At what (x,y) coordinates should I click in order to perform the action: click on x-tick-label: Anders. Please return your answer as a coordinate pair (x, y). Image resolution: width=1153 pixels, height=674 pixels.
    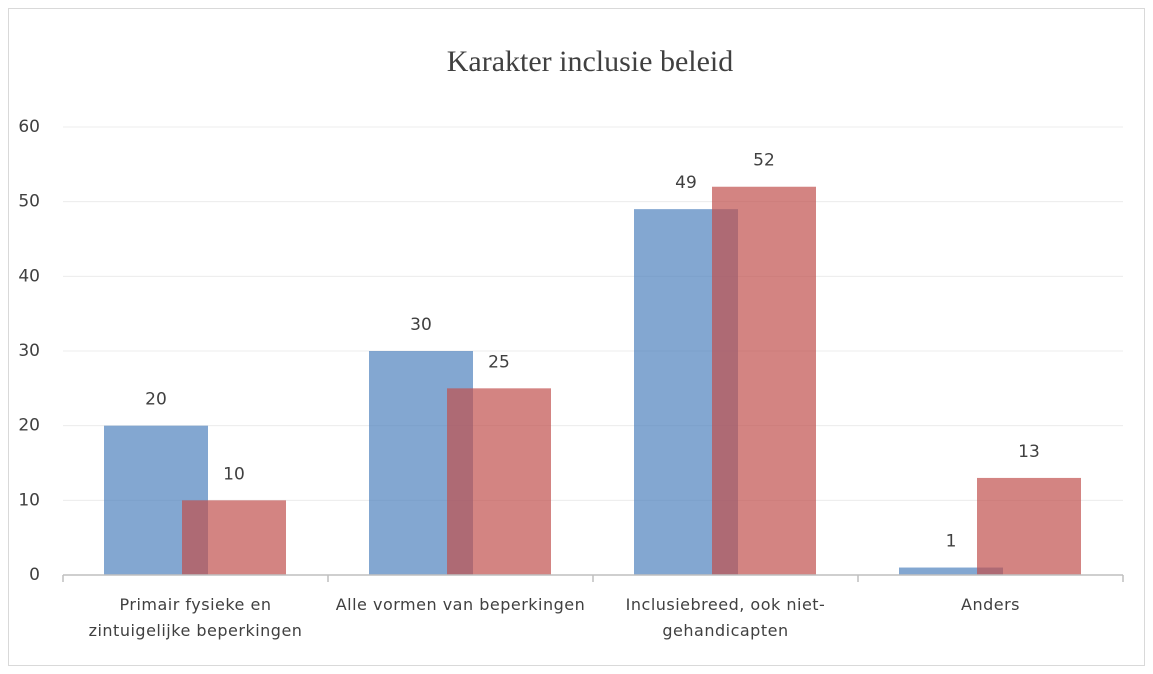
    Looking at the image, I should click on (990, 604).